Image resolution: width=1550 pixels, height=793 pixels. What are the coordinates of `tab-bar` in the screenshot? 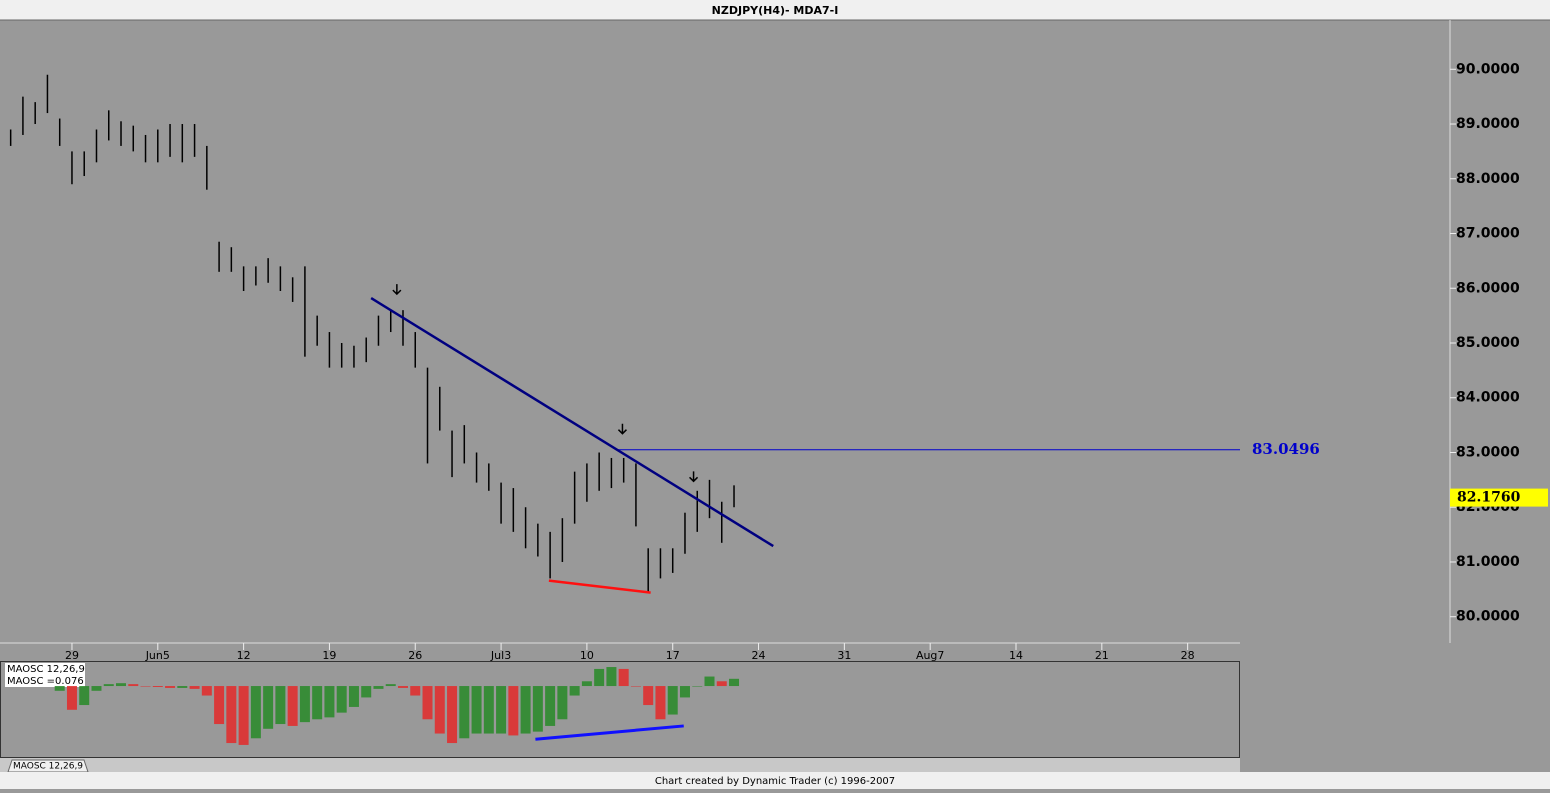 It's located at (620, 765).